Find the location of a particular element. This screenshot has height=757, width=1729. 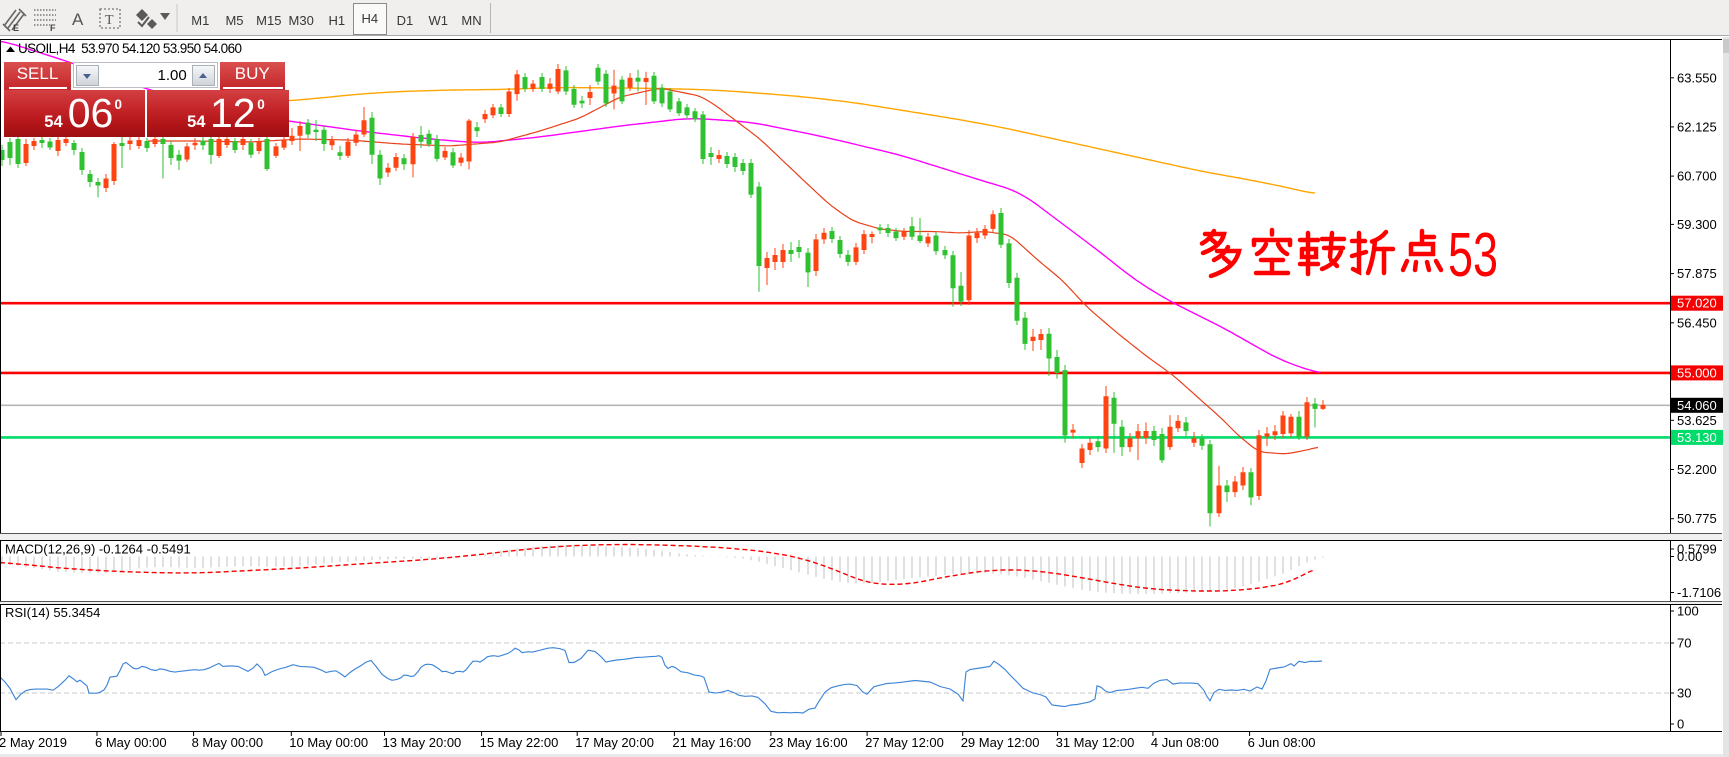

svg-text: 17 May 20:00 is located at coordinates (614, 742).